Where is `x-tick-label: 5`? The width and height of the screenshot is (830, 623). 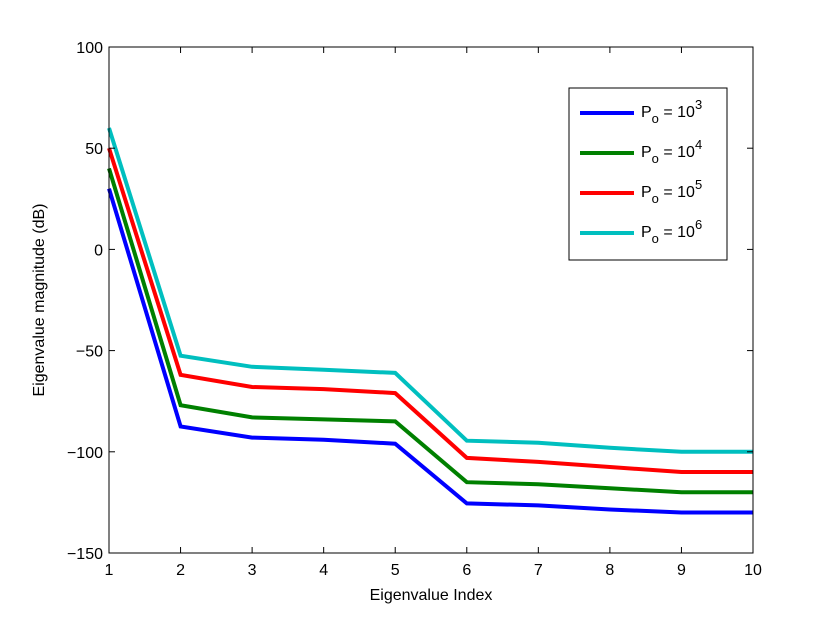
x-tick-label: 5 is located at coordinates (395, 570).